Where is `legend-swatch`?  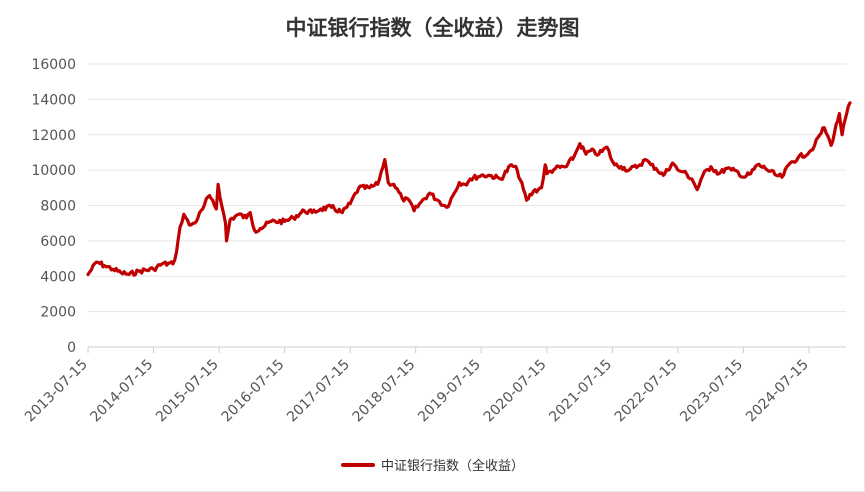
legend-swatch is located at coordinates (357, 464).